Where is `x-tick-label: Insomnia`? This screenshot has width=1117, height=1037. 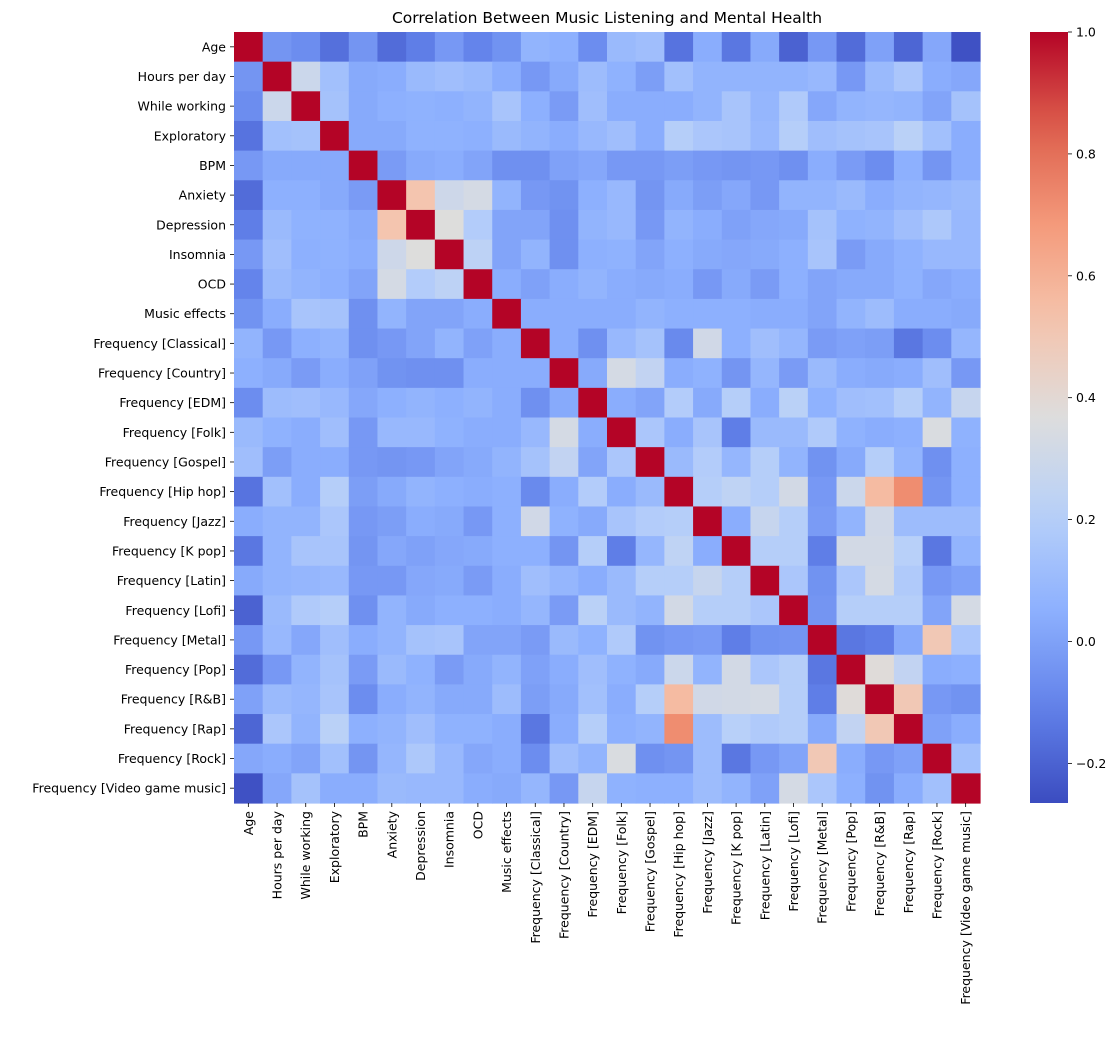
x-tick-label: Insomnia is located at coordinates (449, 839).